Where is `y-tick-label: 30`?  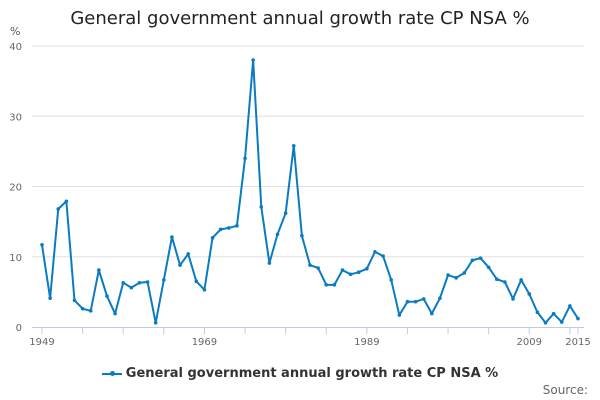
y-tick-label: 30 is located at coordinates (15, 117).